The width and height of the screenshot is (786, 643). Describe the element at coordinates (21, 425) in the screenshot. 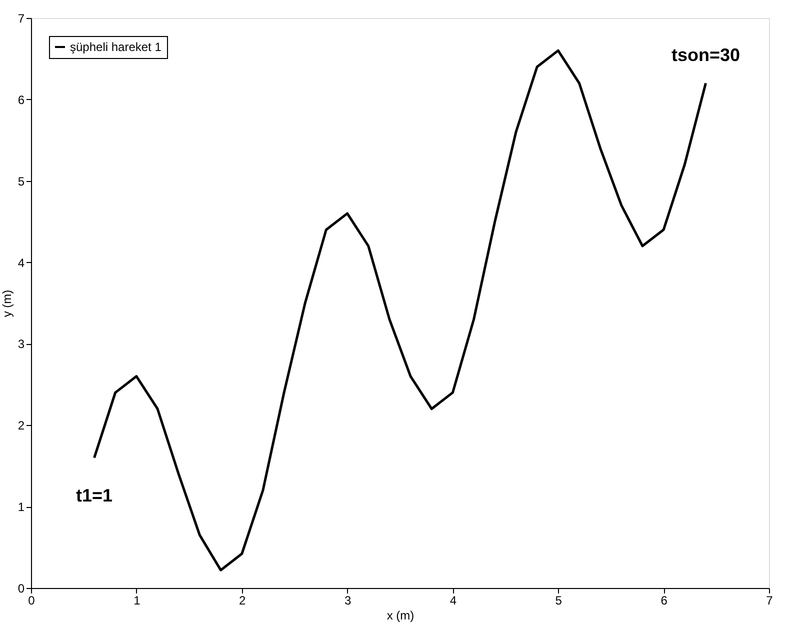

I see `y-tick-label: 2` at that location.